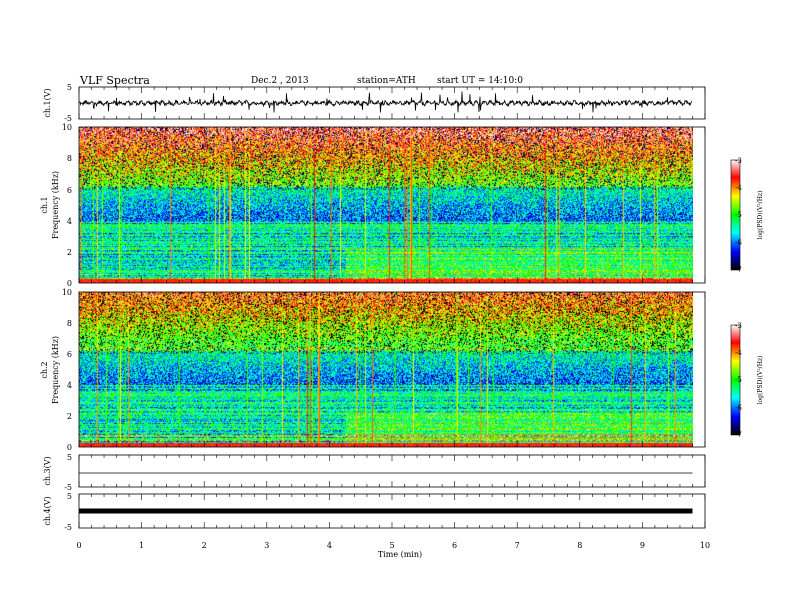  Describe the element at coordinates (69, 323) in the screenshot. I see `ch2-ytick-8: 8` at that location.